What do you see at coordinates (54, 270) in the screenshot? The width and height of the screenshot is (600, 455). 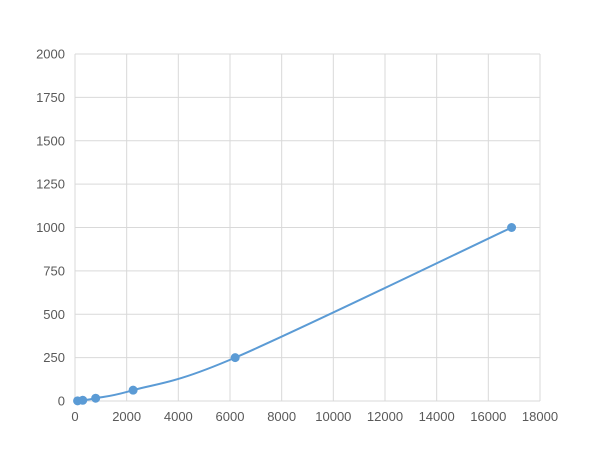 I see `y-tick-label: 750` at bounding box center [54, 270].